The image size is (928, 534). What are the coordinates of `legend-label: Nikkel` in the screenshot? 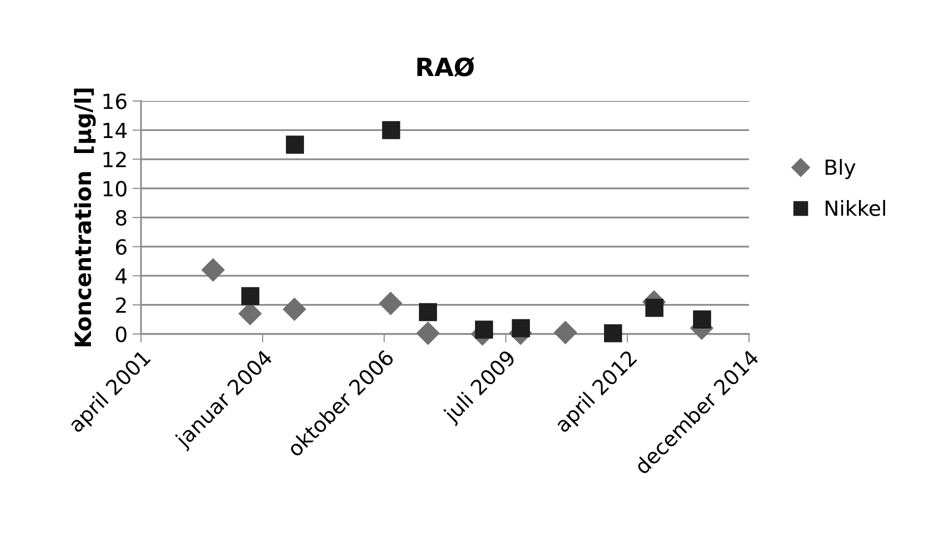 It's located at (856, 208).